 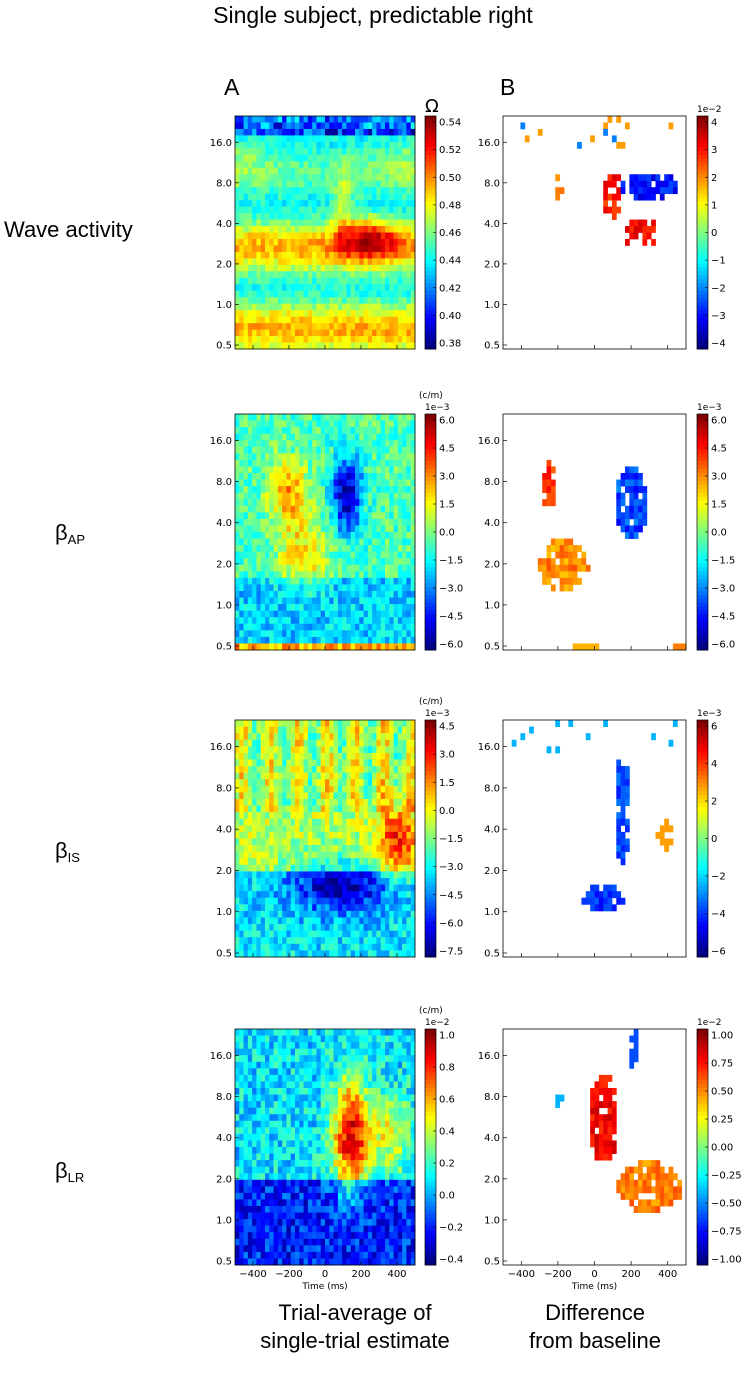 I want to click on colorbar-tick-label: −3, so click(x=718, y=316).